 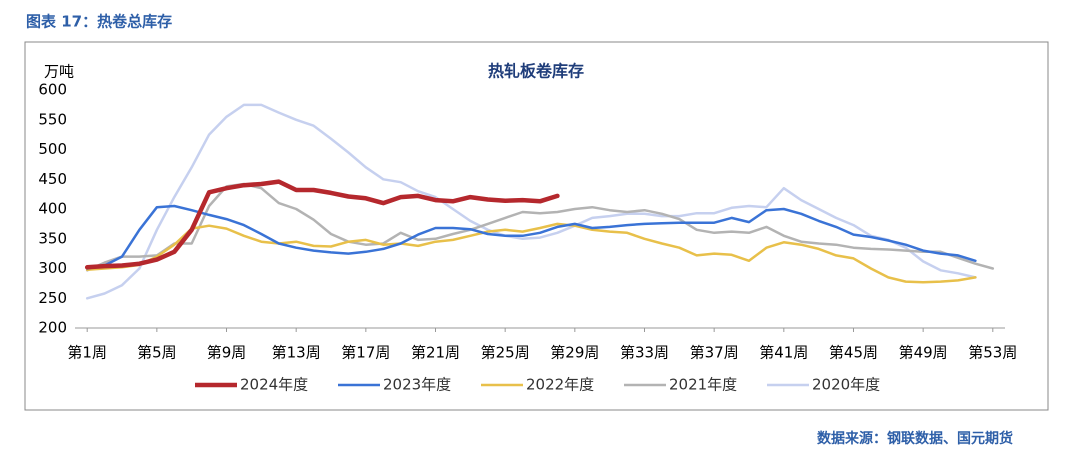 What do you see at coordinates (274, 385) in the screenshot?
I see `legend-label: 2024年度` at bounding box center [274, 385].